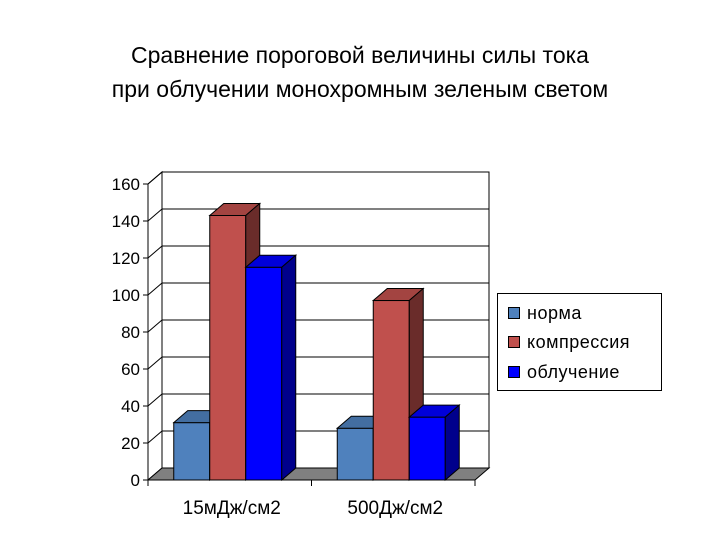 The image size is (720, 540). What do you see at coordinates (514, 313) in the screenshot?
I see `legend-swatch-norma` at bounding box center [514, 313].